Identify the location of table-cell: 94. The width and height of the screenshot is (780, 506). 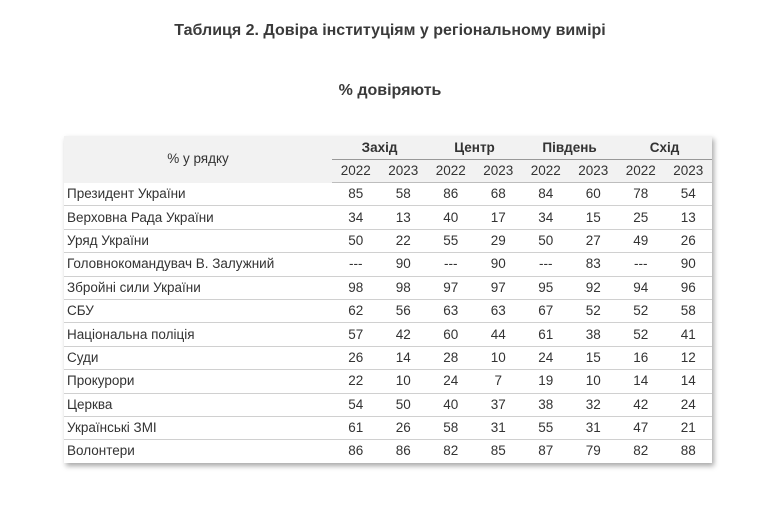
(641, 288).